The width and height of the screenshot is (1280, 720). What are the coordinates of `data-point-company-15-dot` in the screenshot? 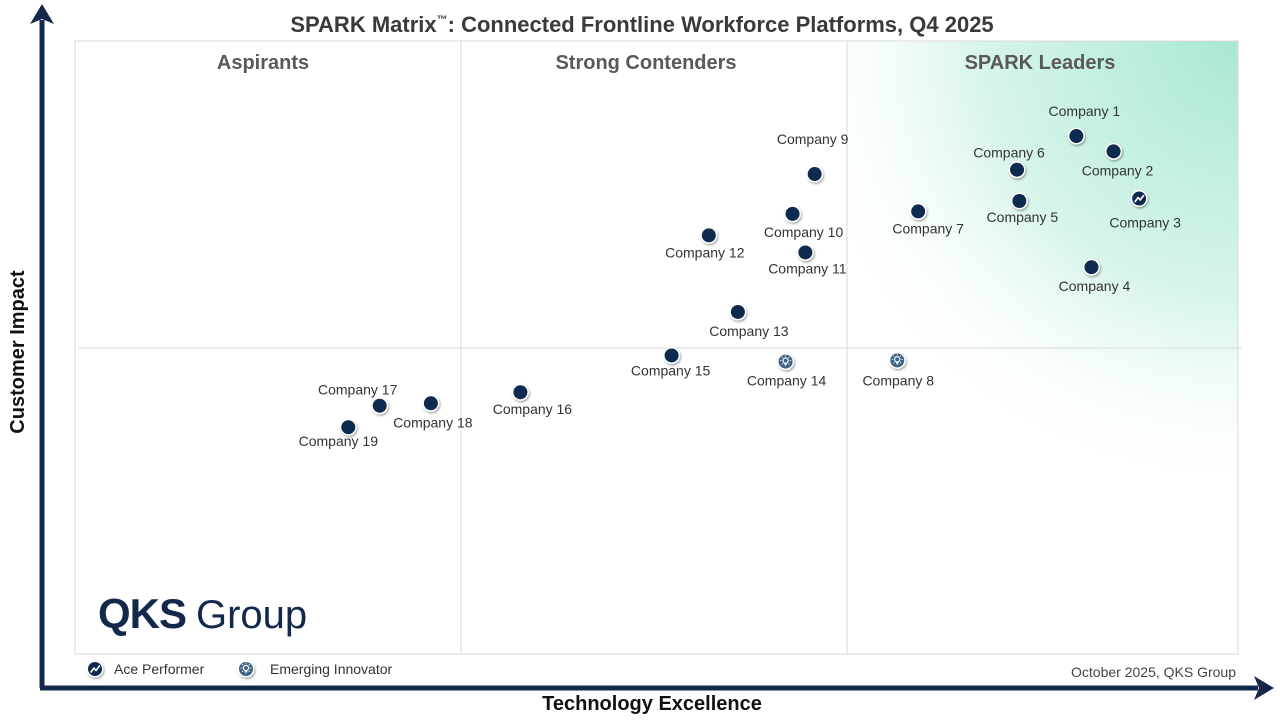 It's located at (671, 355).